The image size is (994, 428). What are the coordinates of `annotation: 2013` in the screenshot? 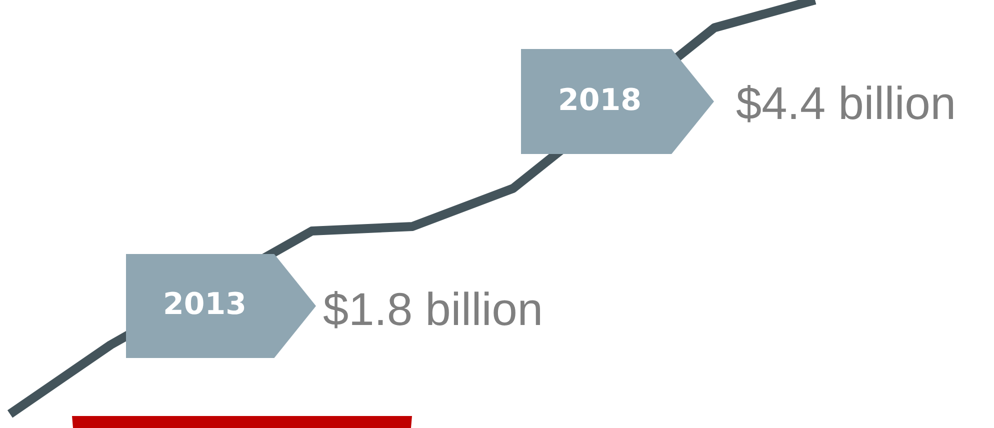 It's located at (204, 304).